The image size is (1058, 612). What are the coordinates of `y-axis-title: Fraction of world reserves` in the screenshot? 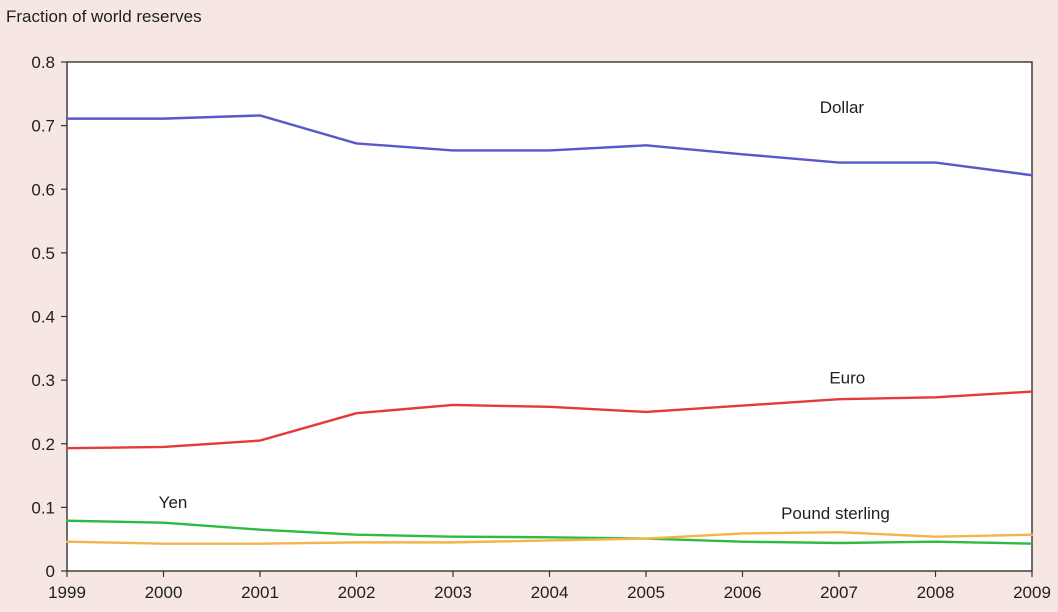 It's located at (104, 16).